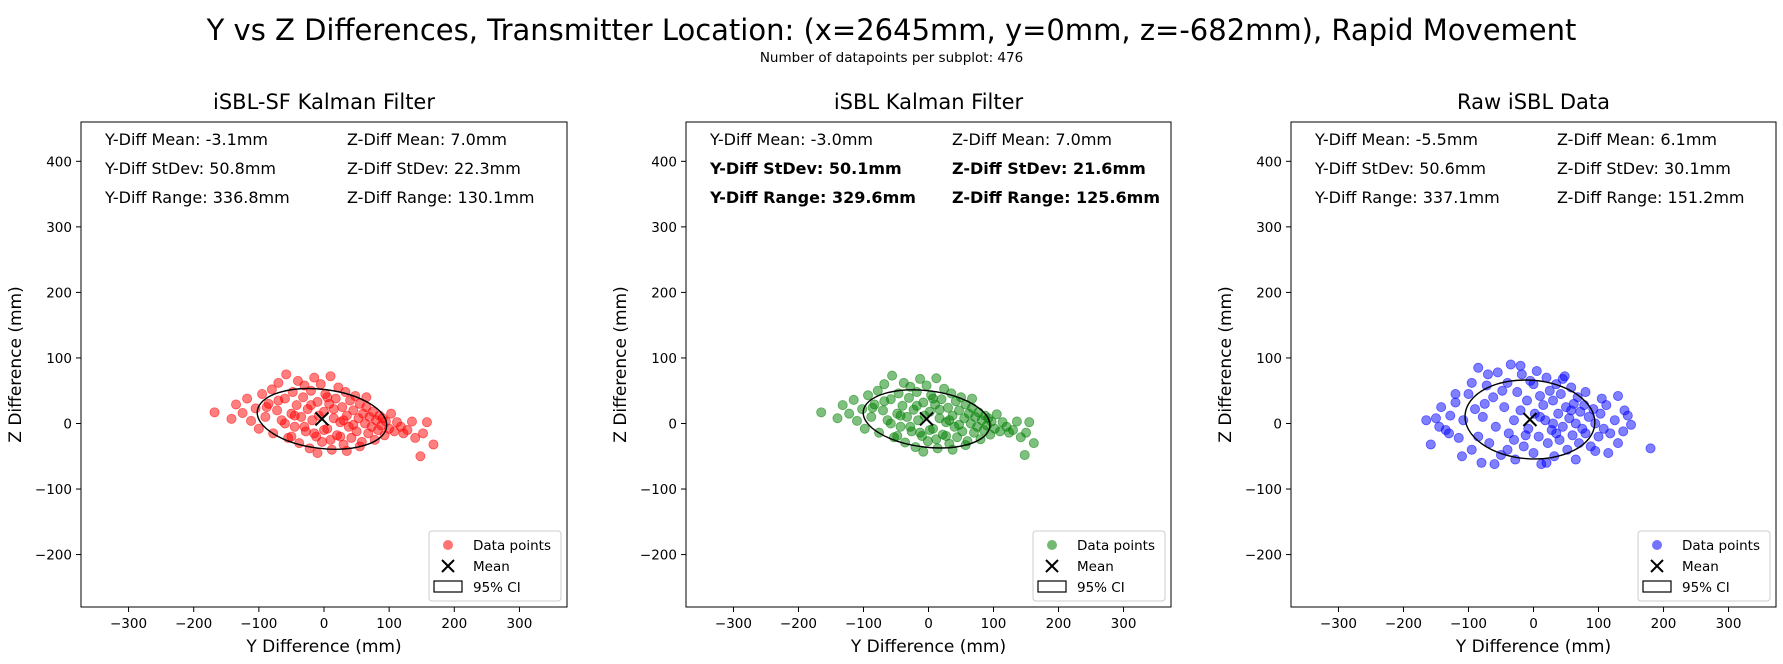 This screenshot has width=1783, height=664. What do you see at coordinates (1052, 545) in the screenshot?
I see `legend-marker-points` at bounding box center [1052, 545].